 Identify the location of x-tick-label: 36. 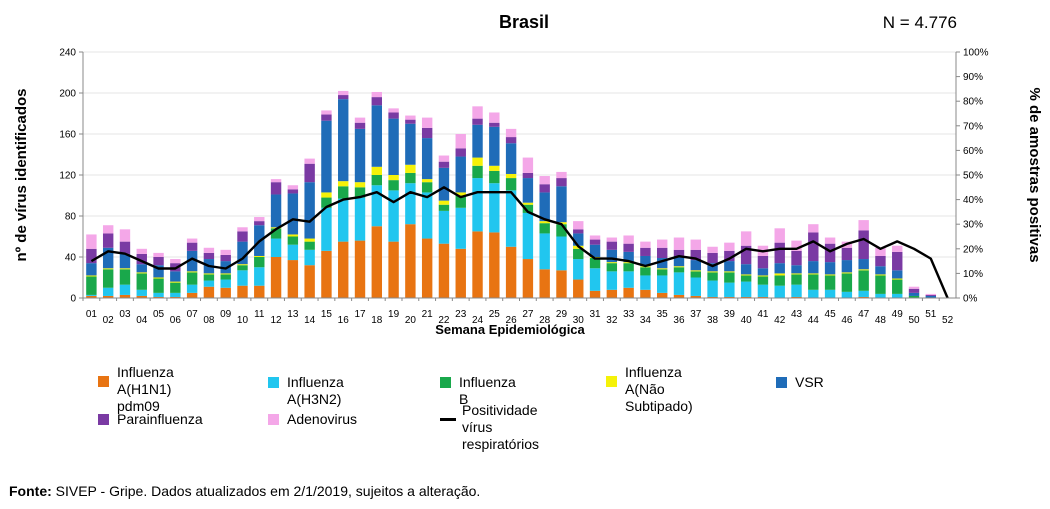
(679, 320).